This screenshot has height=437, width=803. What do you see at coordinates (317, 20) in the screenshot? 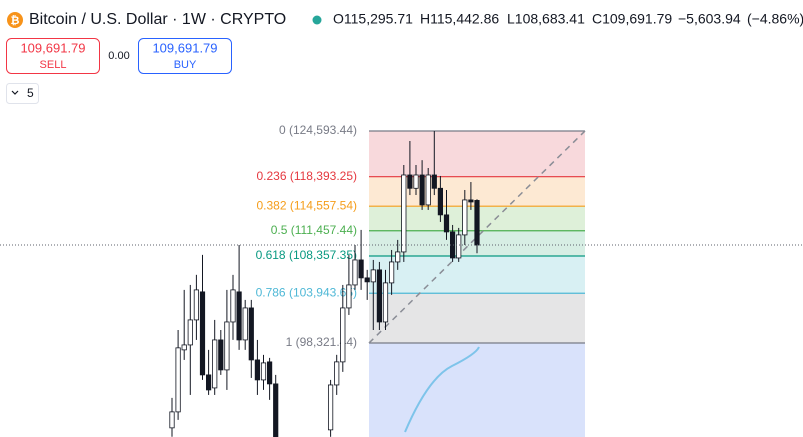
I see `market-status` at bounding box center [317, 20].